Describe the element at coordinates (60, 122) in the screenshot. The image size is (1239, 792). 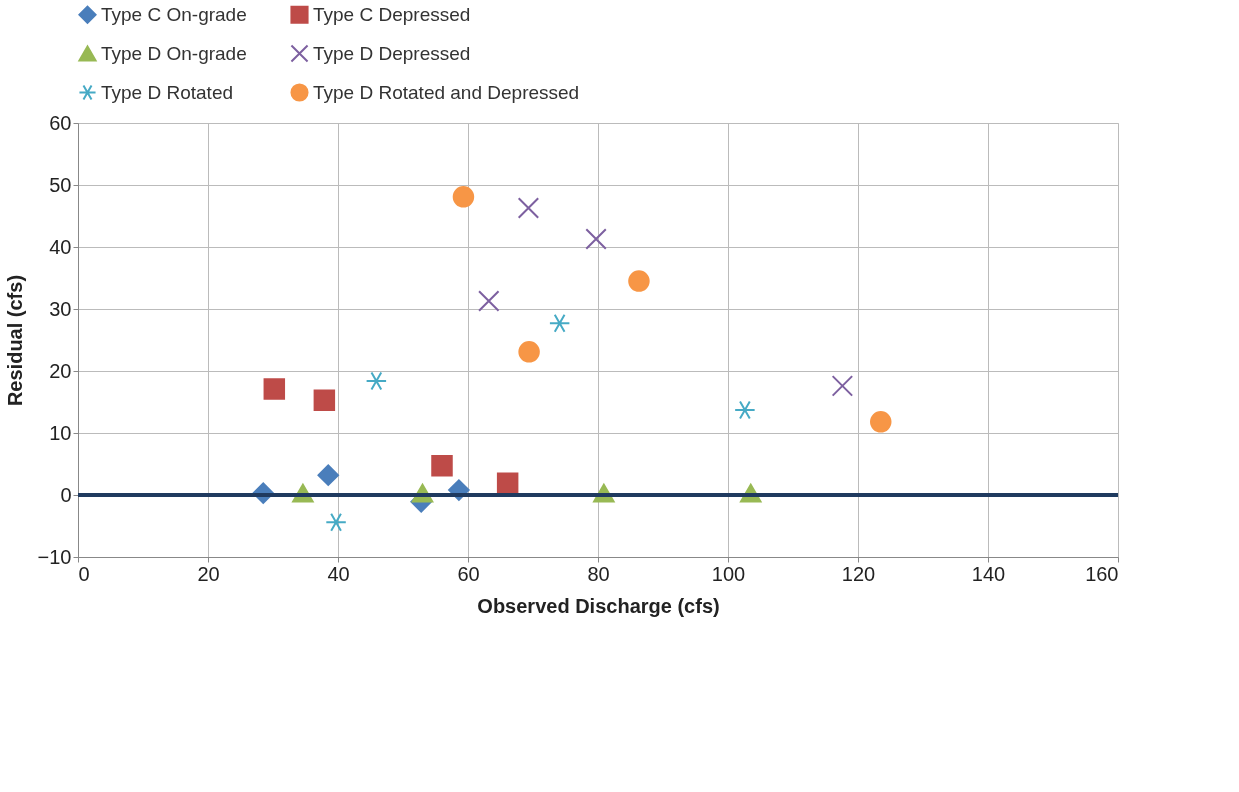
I see `y-tick-label: 60` at that location.